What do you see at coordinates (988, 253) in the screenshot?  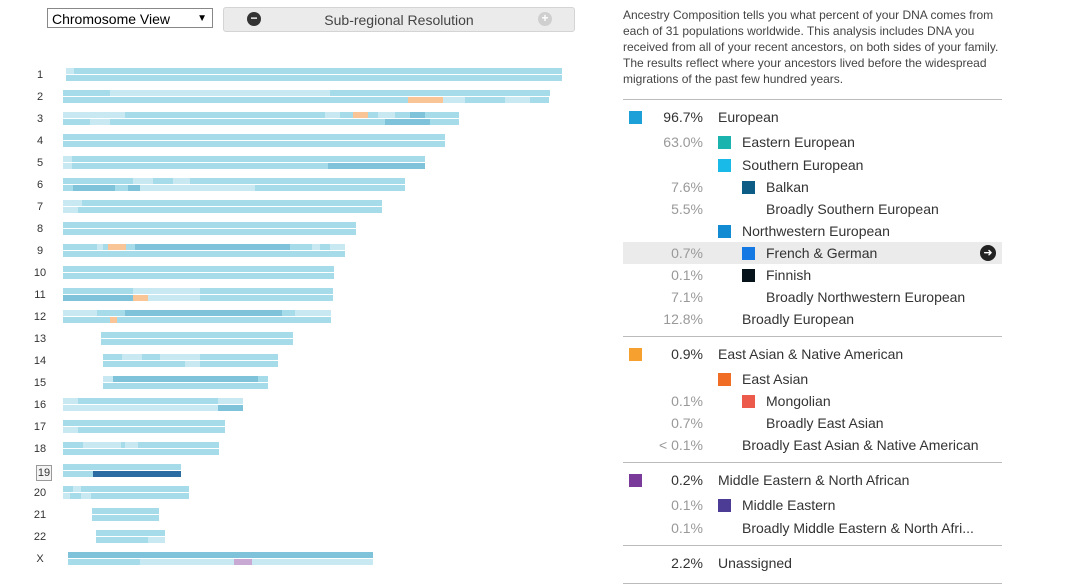 I see `arrow-right-circle-icon: ➜` at bounding box center [988, 253].